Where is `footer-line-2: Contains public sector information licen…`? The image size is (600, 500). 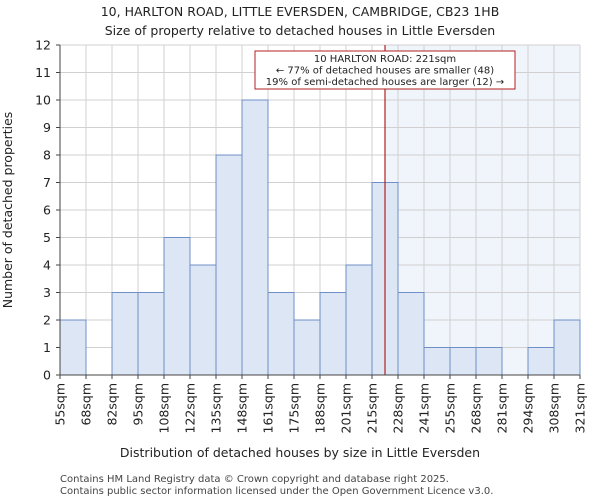 footer-line-2: Contains public sector information licen… is located at coordinates (276, 491).